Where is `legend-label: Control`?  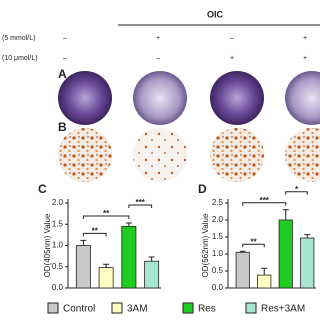 legend-label: Control is located at coordinates (79, 309).